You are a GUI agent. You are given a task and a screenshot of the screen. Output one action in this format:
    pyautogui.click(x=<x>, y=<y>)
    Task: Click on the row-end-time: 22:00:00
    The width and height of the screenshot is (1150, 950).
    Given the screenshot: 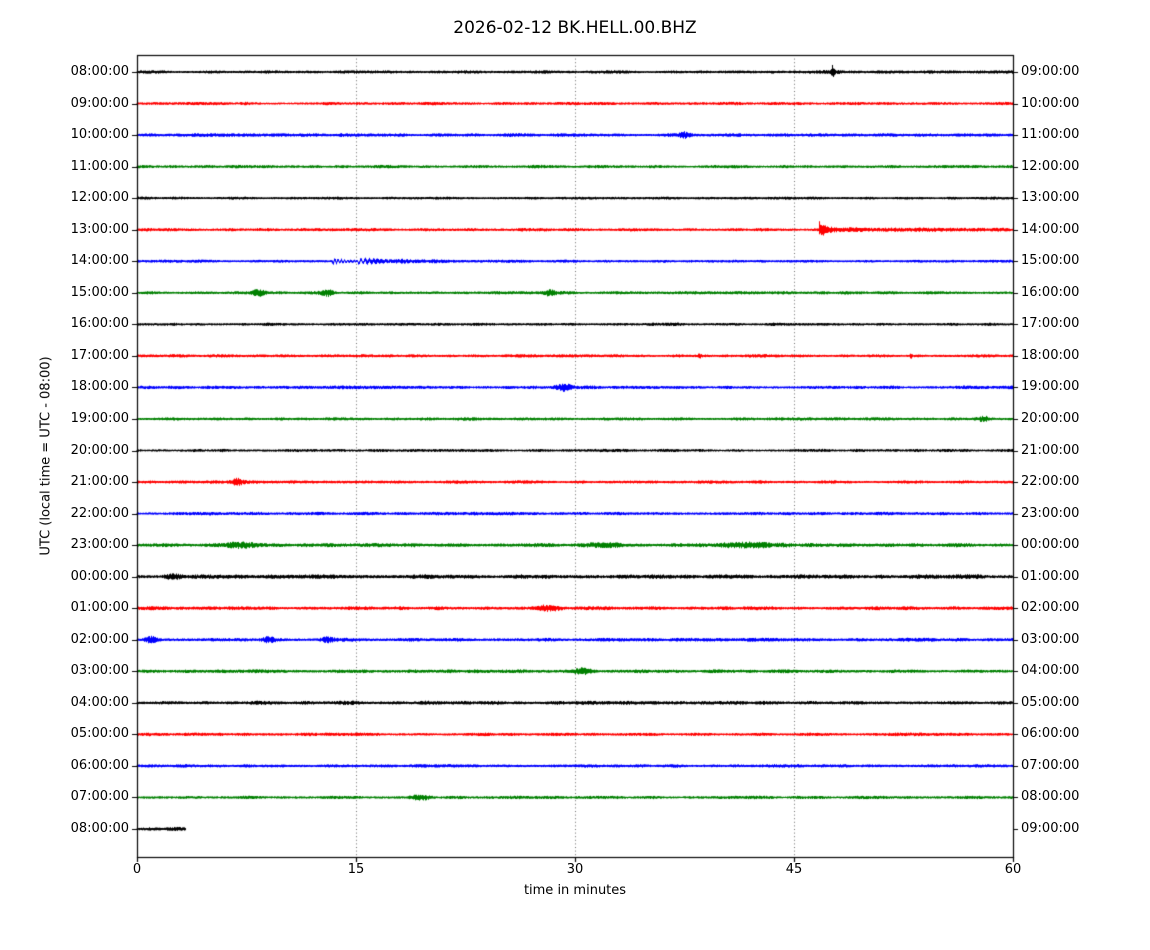 What is the action you would take?
    pyautogui.click(x=1050, y=482)
    